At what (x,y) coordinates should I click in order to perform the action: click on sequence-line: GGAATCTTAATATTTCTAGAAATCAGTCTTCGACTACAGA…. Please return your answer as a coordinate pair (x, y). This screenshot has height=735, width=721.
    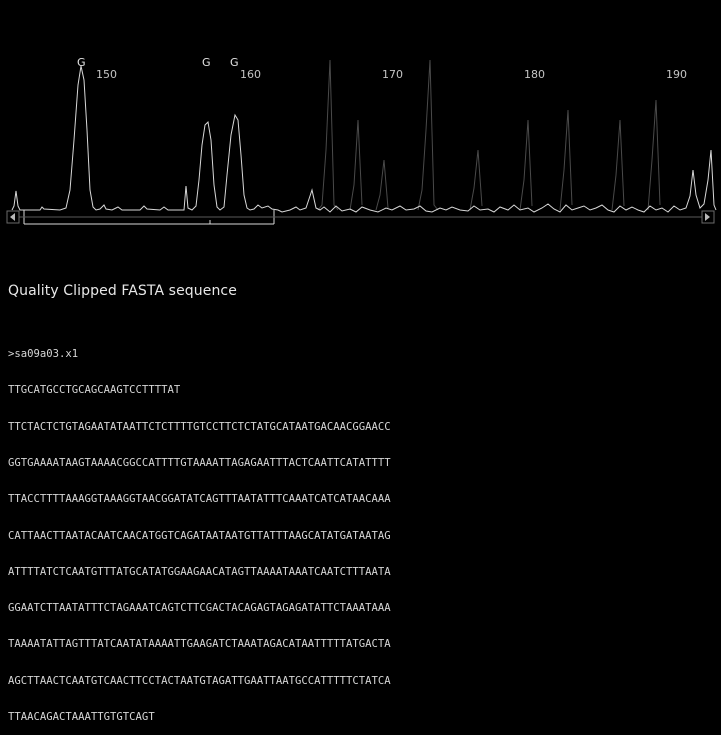
    Looking at the image, I should click on (199, 608).